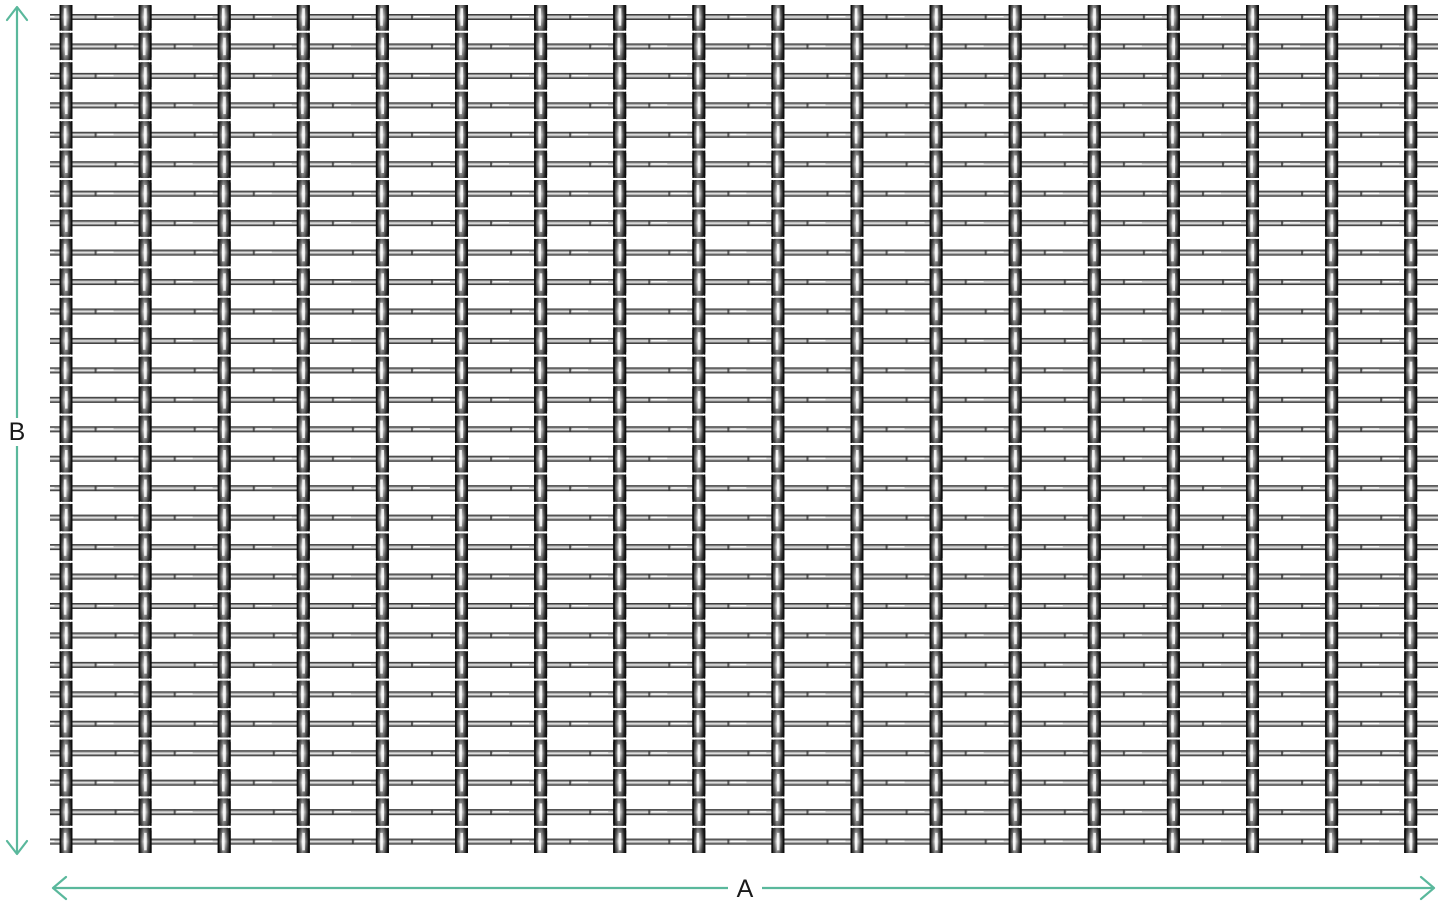  What do you see at coordinates (17, 432) in the screenshot?
I see `height-label: B` at bounding box center [17, 432].